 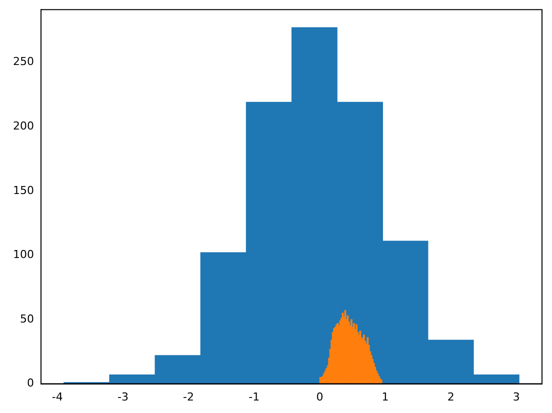 I want to click on y-tick-label: 50, so click(x=27, y=319).